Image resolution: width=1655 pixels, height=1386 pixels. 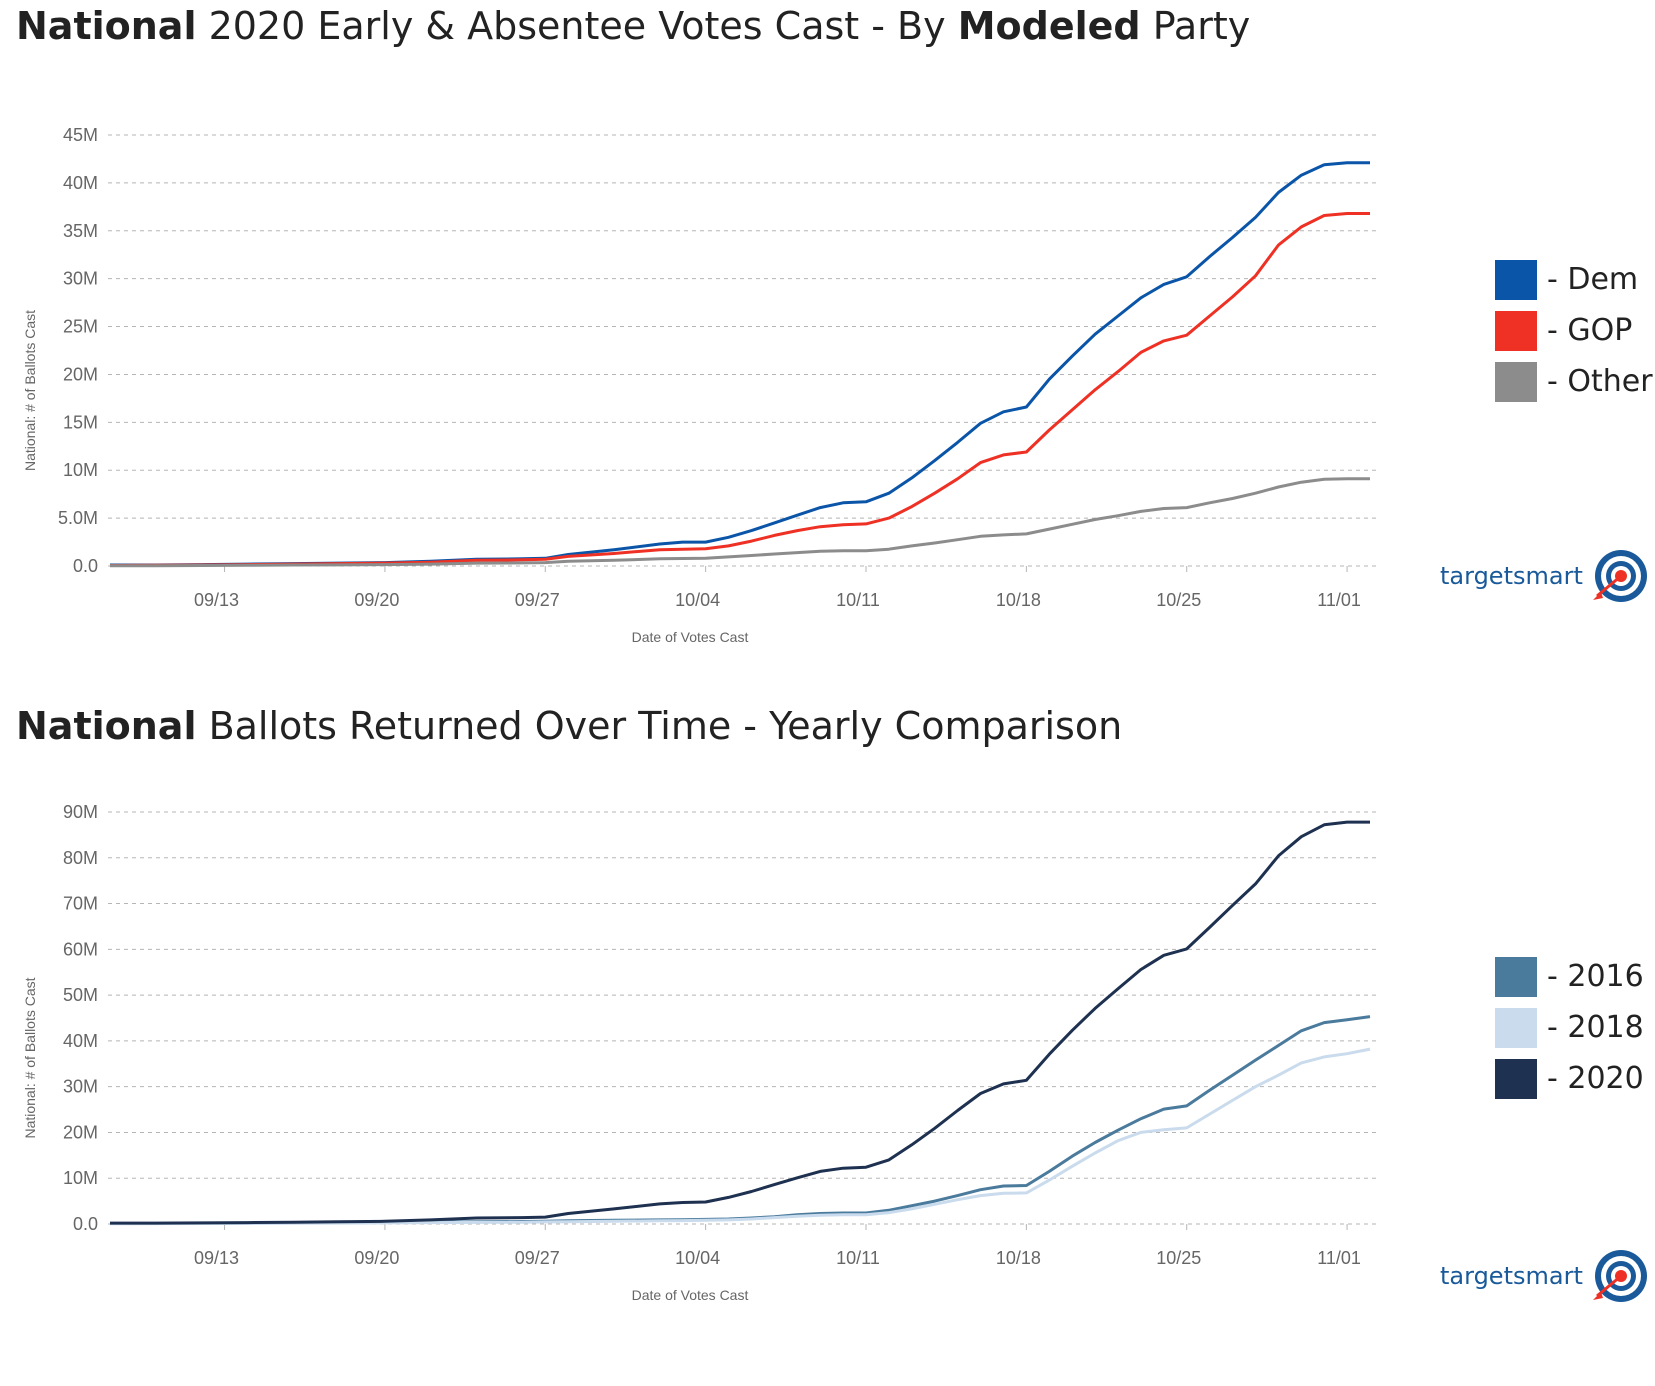 I want to click on chart2-series-line-2016, so click(x=740, y=1120).